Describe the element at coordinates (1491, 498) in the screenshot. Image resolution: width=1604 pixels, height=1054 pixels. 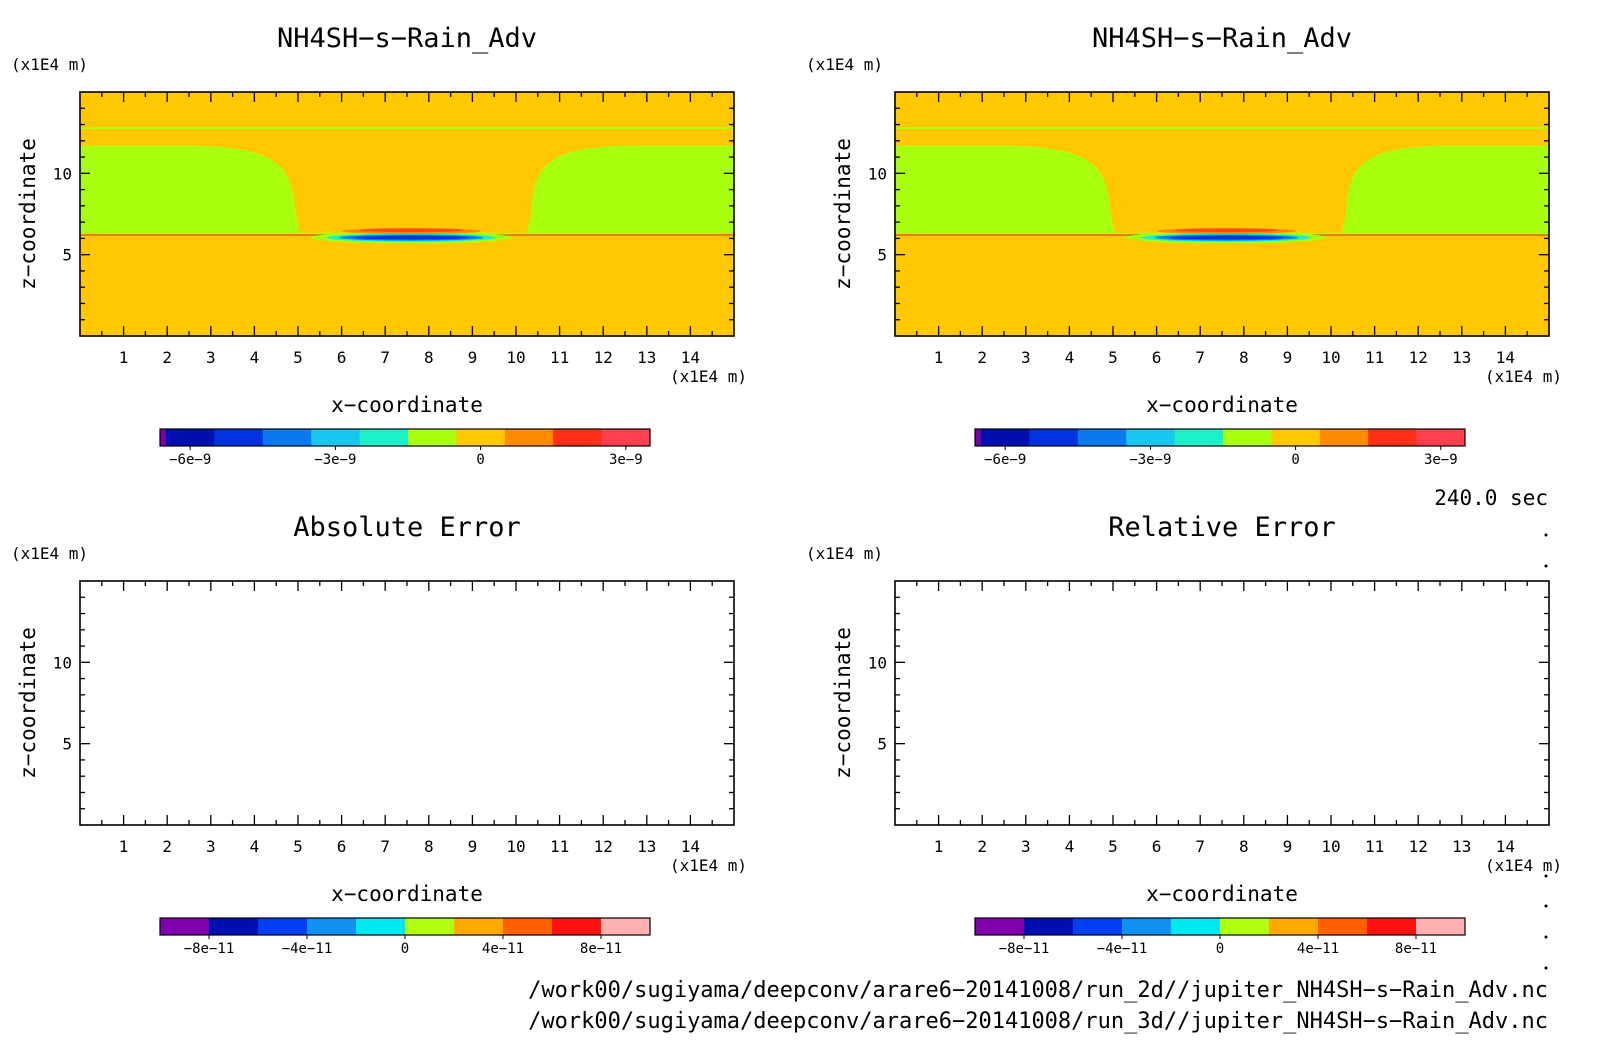
I see `time-label: 240.0 sec` at that location.